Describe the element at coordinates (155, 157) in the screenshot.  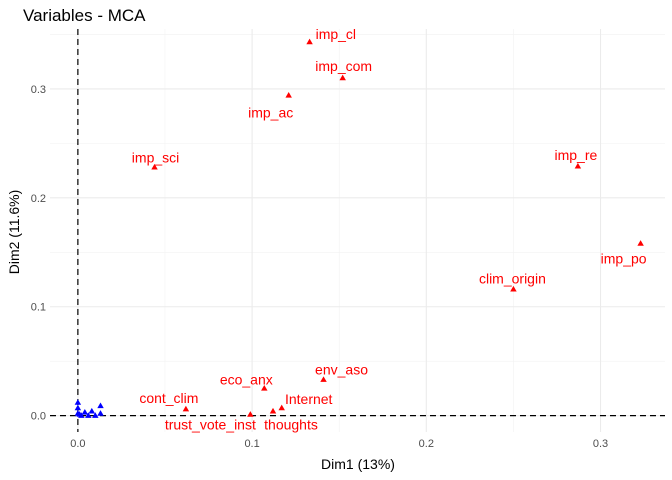
I see `data-point-label: imp_sci` at that location.